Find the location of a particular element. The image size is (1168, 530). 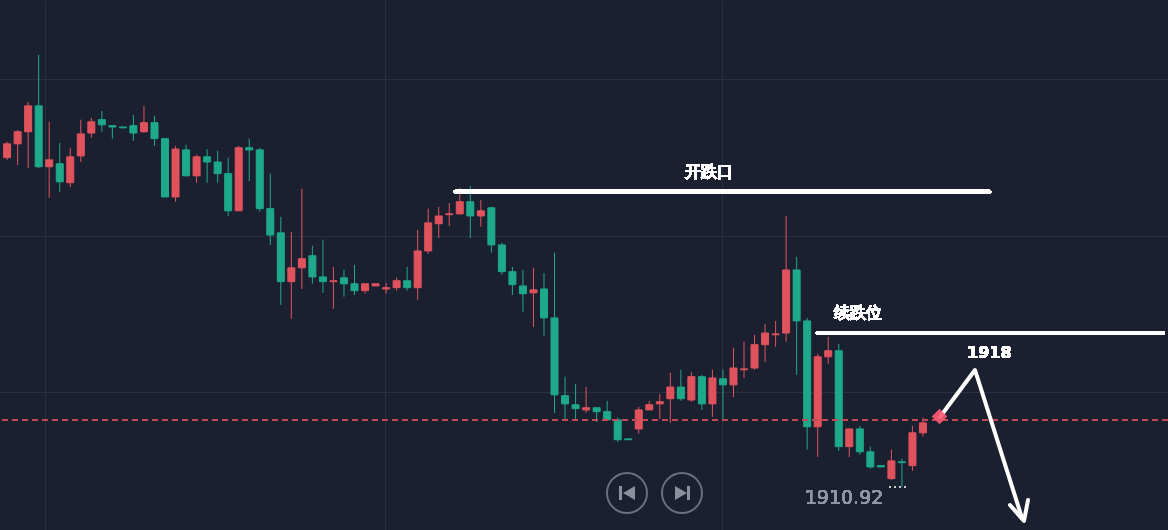

ref-line-label: 续跌位 is located at coordinates (857, 313).